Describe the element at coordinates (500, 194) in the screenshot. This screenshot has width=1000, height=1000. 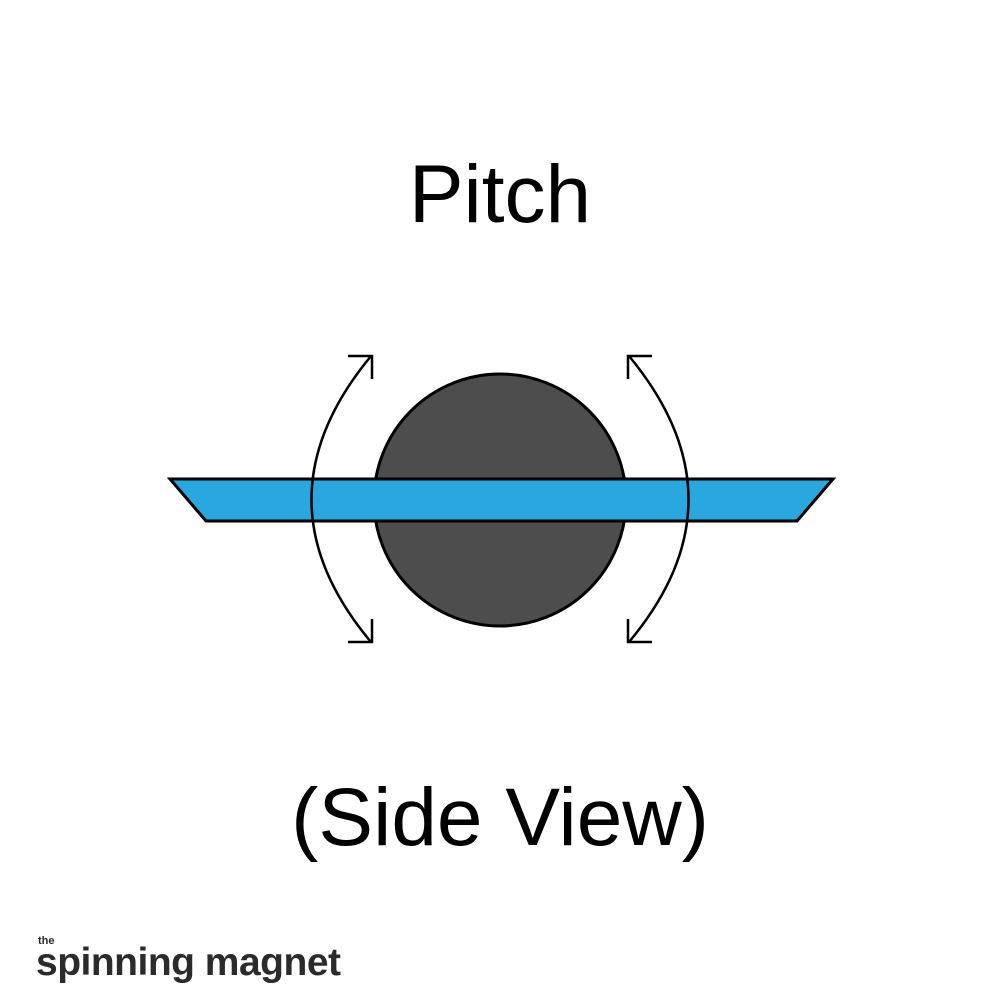
I see `diagram-title: Pitch` at that location.